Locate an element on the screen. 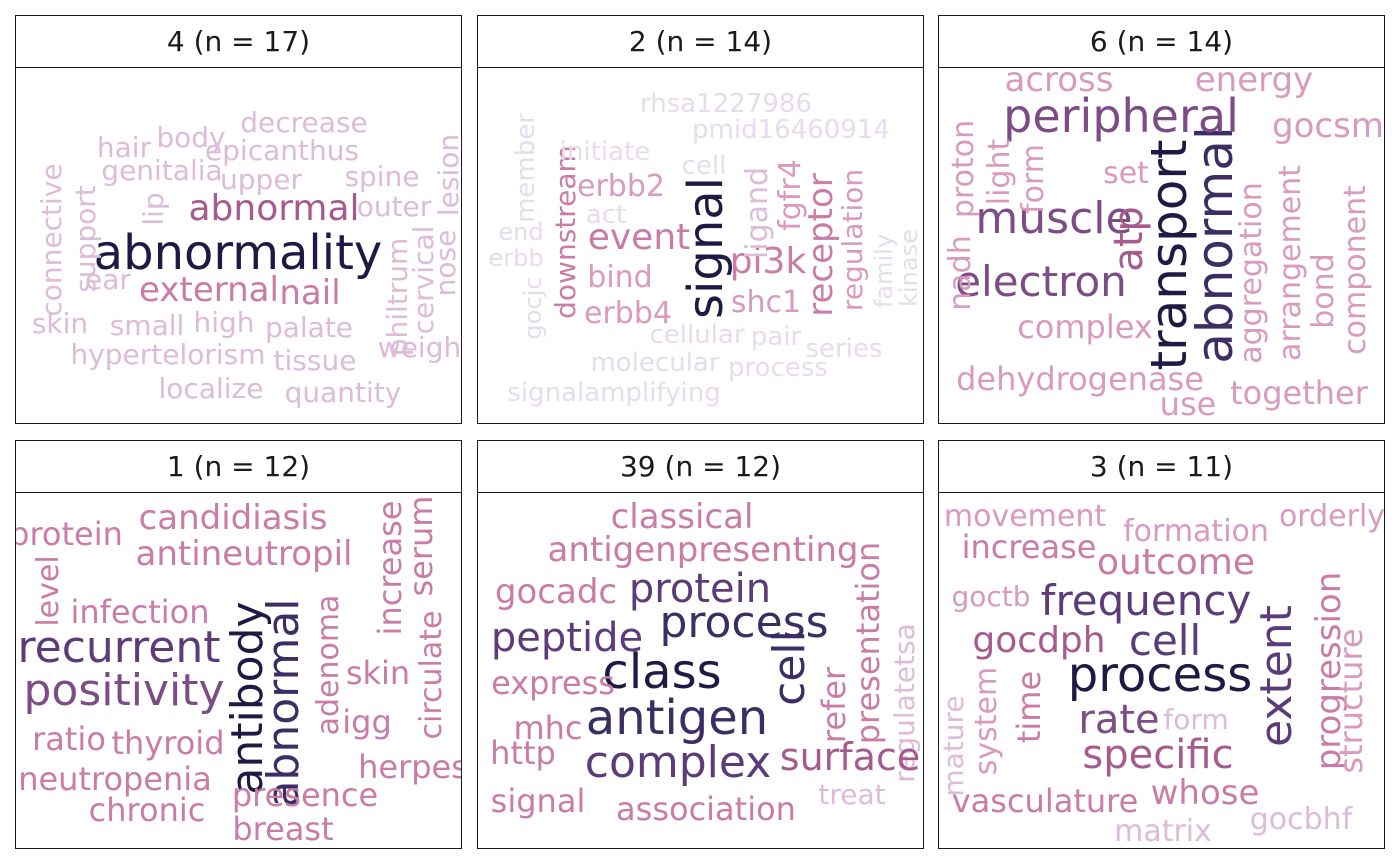 The image size is (1400, 865). word-pair: pair is located at coordinates (776, 337).